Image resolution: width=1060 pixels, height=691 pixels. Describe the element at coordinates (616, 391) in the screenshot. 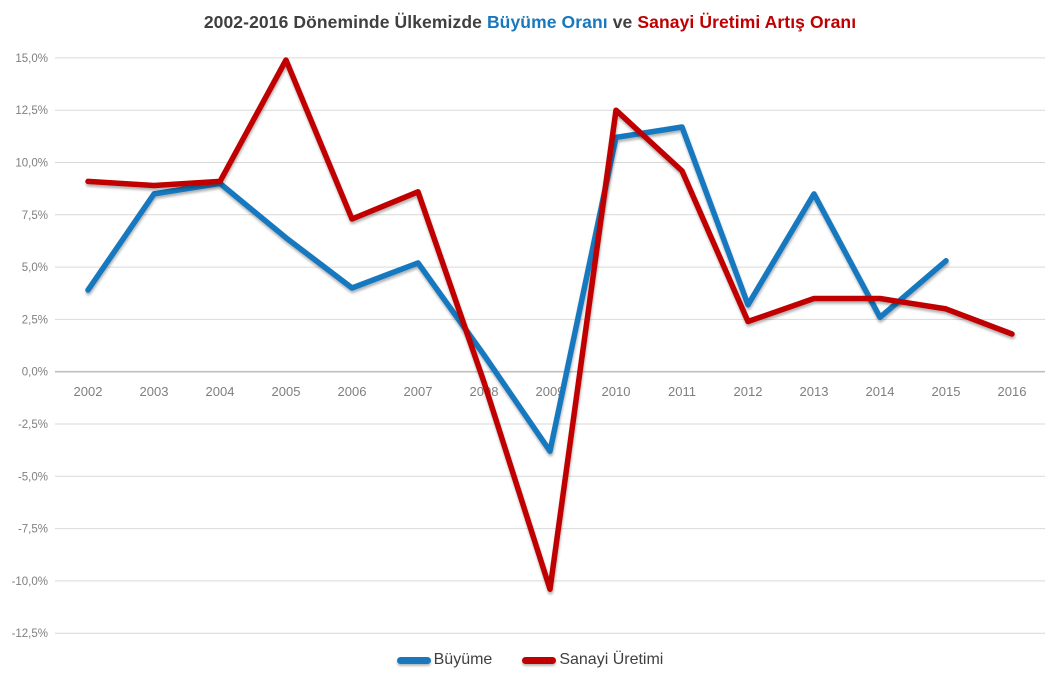

I see `x-tick-label: 2010` at that location.